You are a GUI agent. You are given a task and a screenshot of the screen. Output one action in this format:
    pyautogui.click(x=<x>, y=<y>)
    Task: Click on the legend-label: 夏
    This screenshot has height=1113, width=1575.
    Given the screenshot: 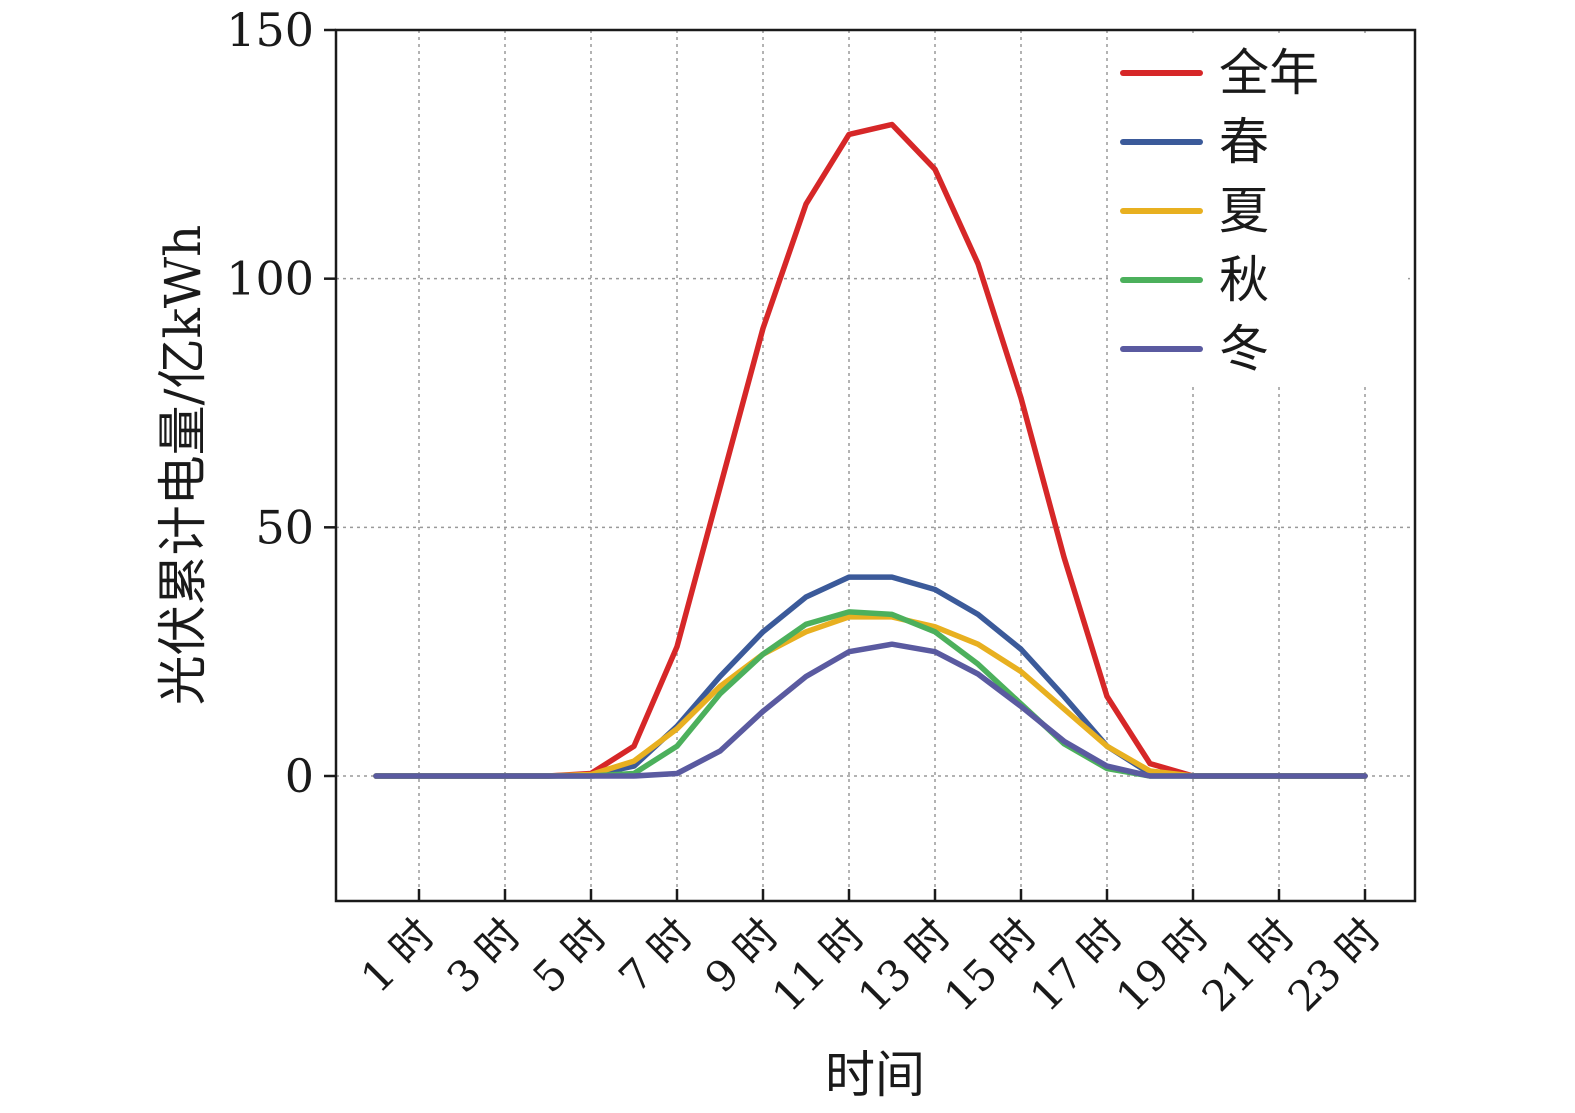 What is the action you would take?
    pyautogui.click(x=1244, y=211)
    